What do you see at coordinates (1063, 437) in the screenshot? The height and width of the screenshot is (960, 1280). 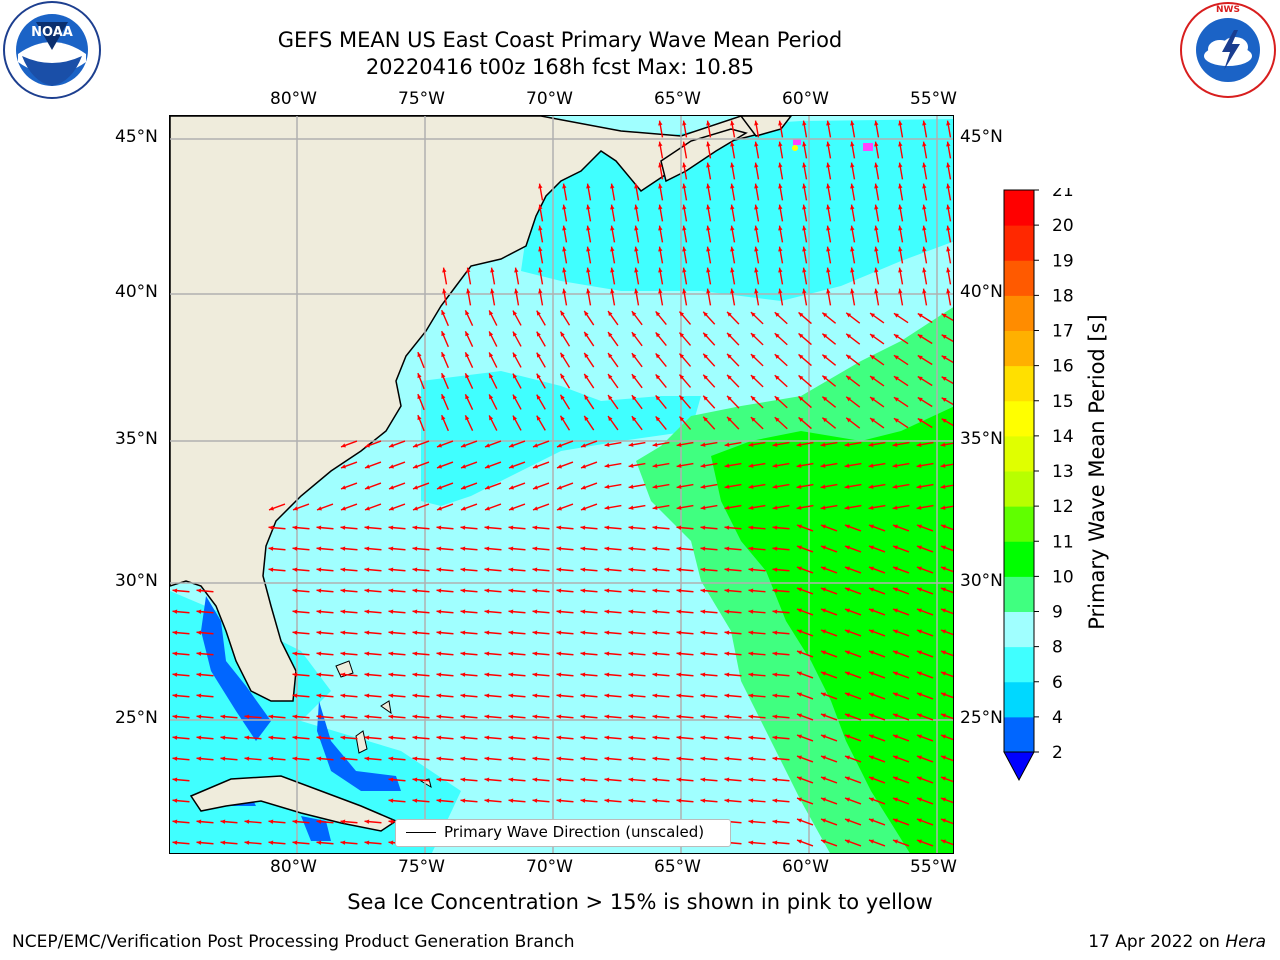 I see `colorbar-tick-label: 14` at bounding box center [1063, 437].